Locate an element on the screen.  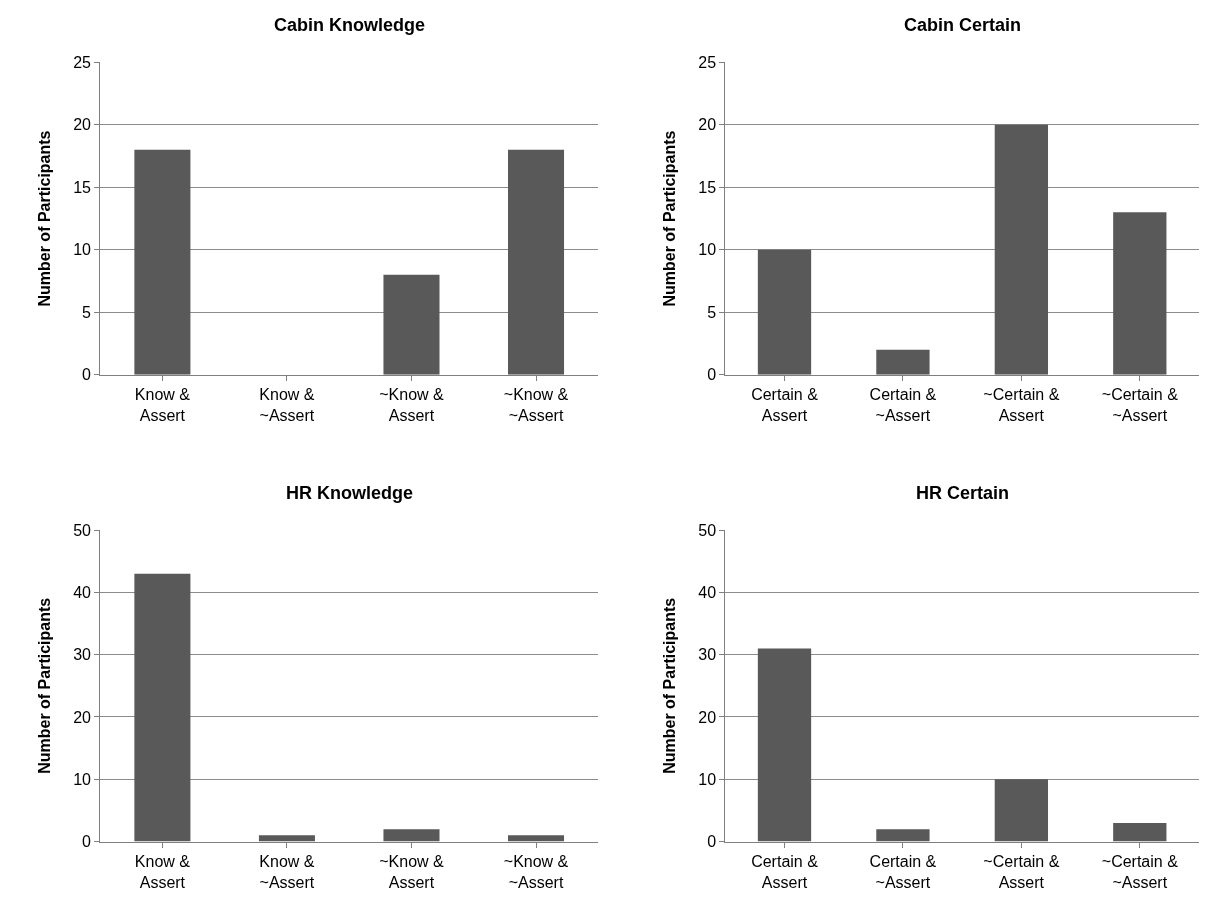
chart-title: HR Knowledge is located at coordinates (350, 493).